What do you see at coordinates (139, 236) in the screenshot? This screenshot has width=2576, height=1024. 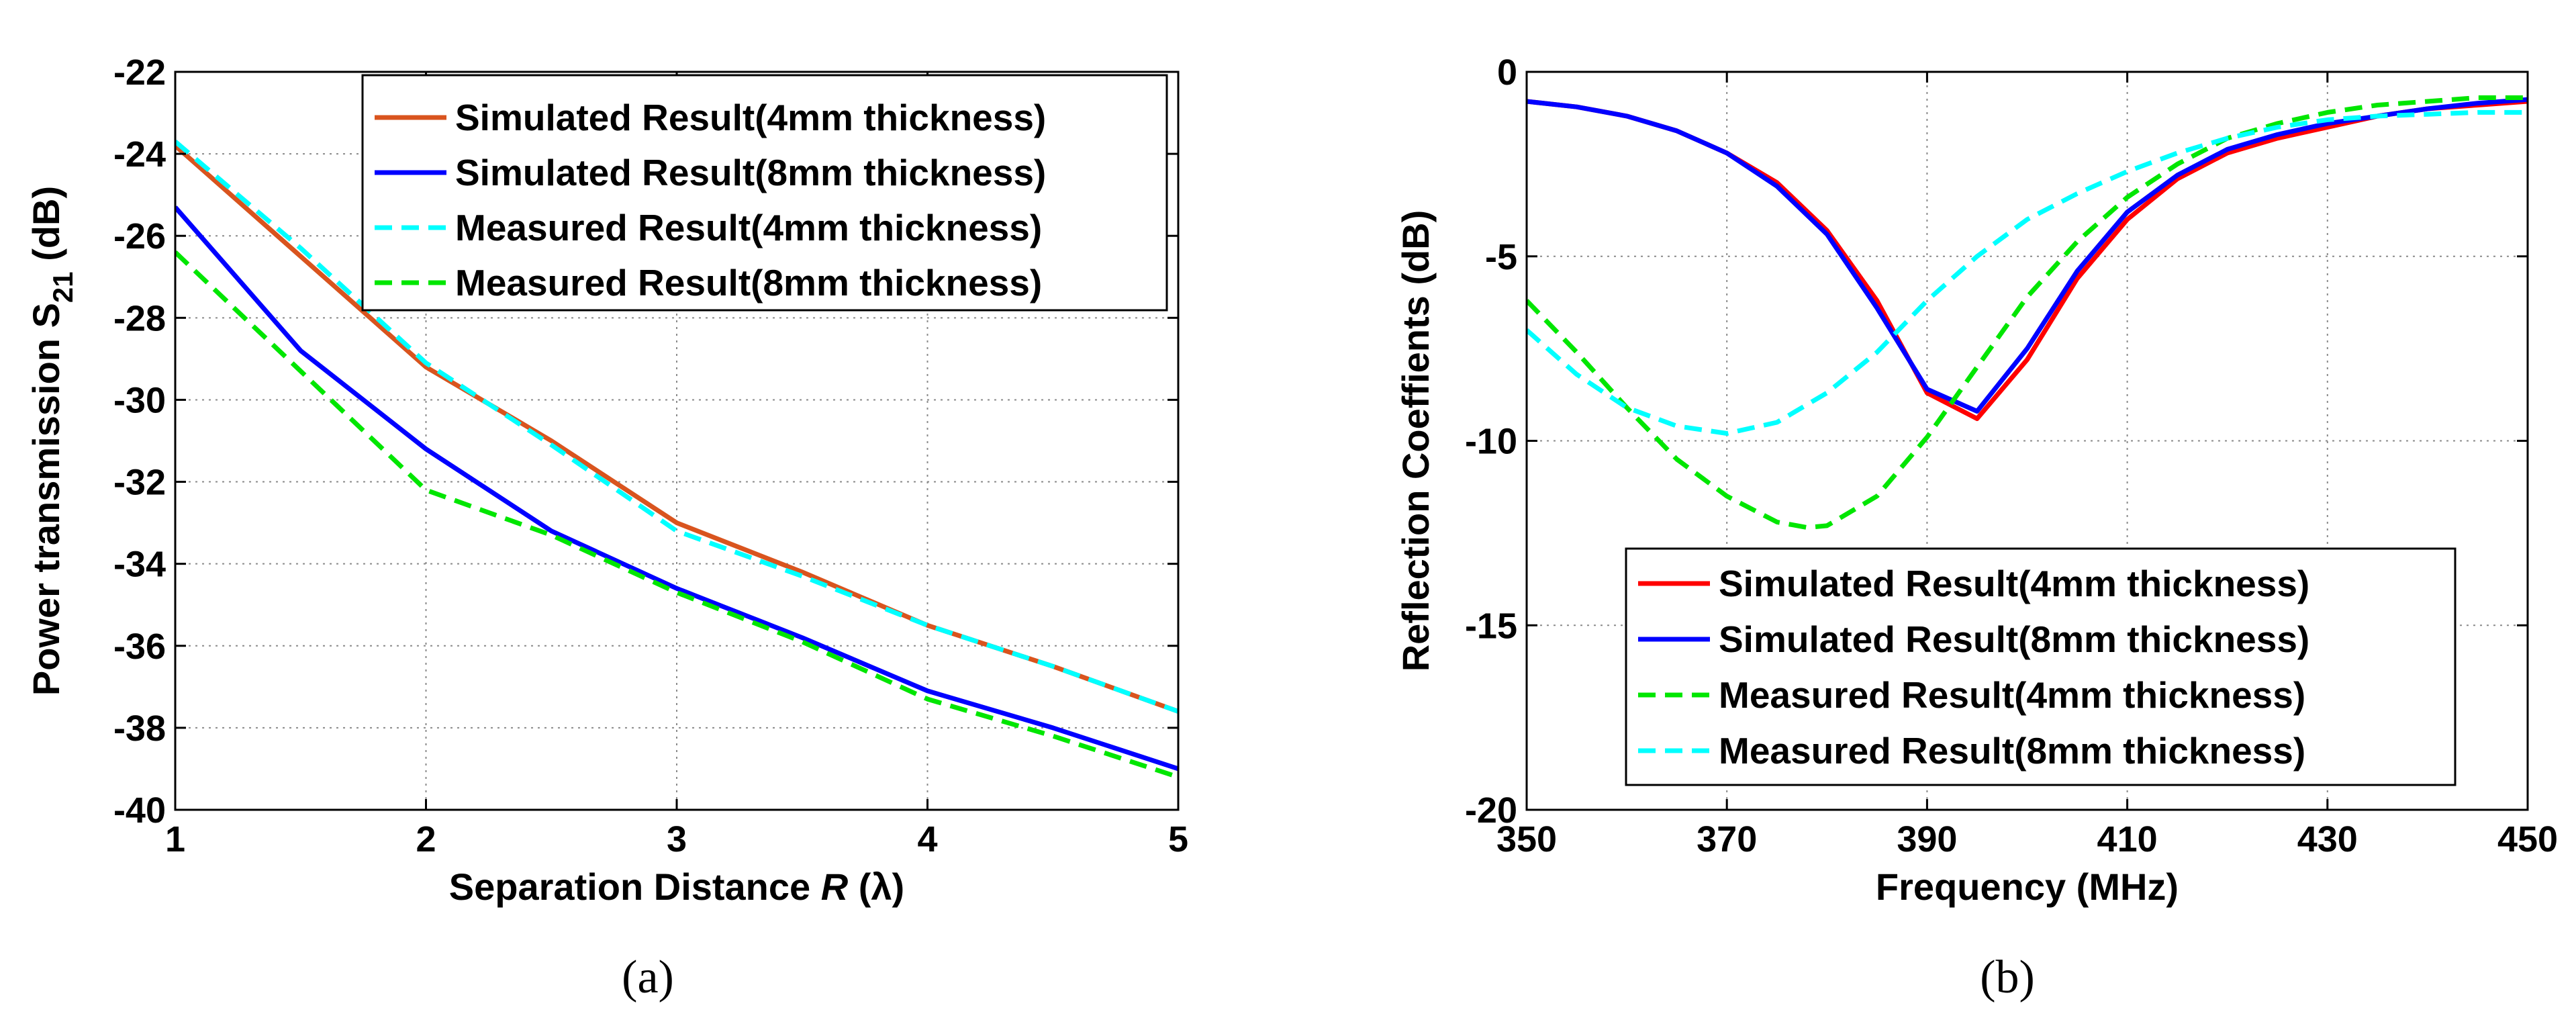 I see `charta-y-tick-label: -26` at bounding box center [139, 236].